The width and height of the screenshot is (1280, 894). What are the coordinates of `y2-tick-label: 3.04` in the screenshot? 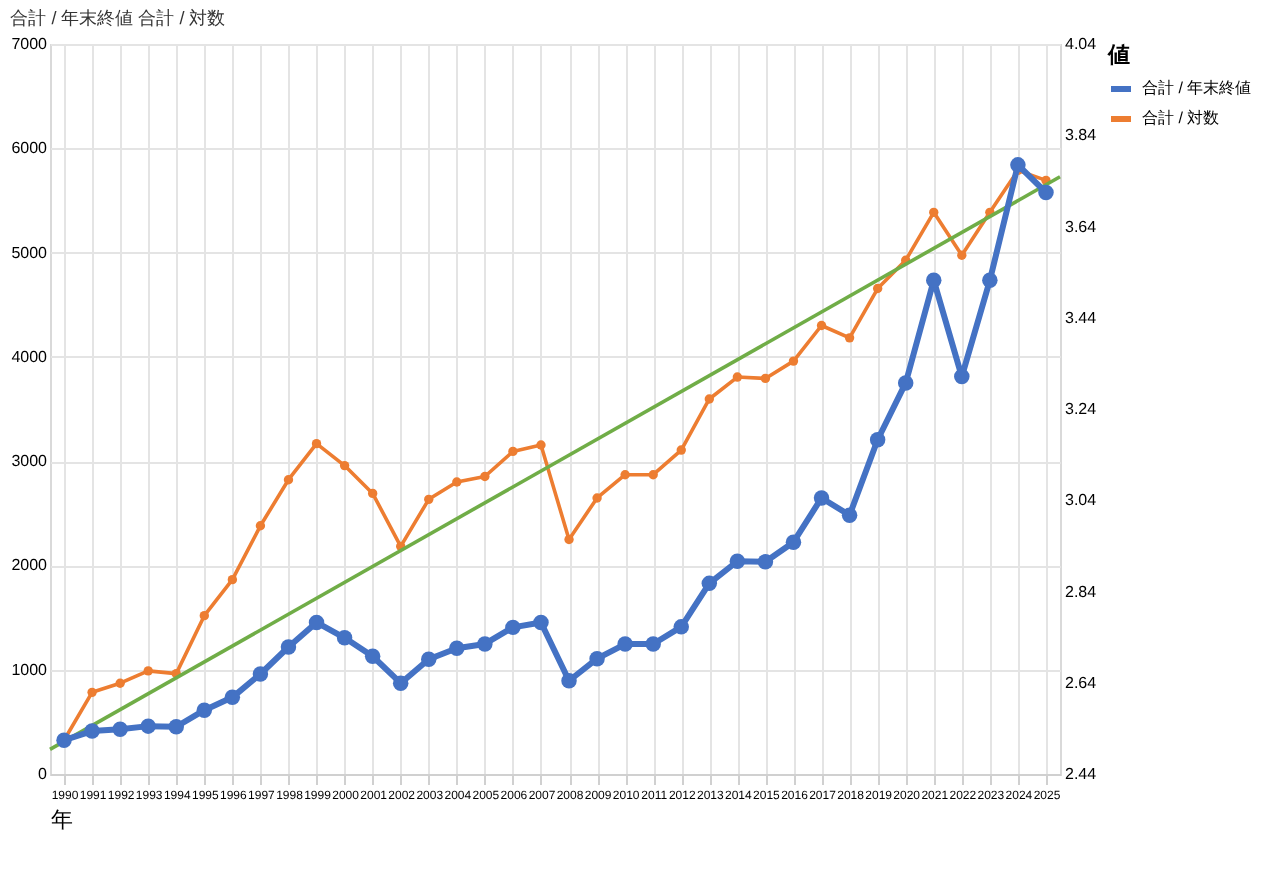 It's located at (1081, 500).